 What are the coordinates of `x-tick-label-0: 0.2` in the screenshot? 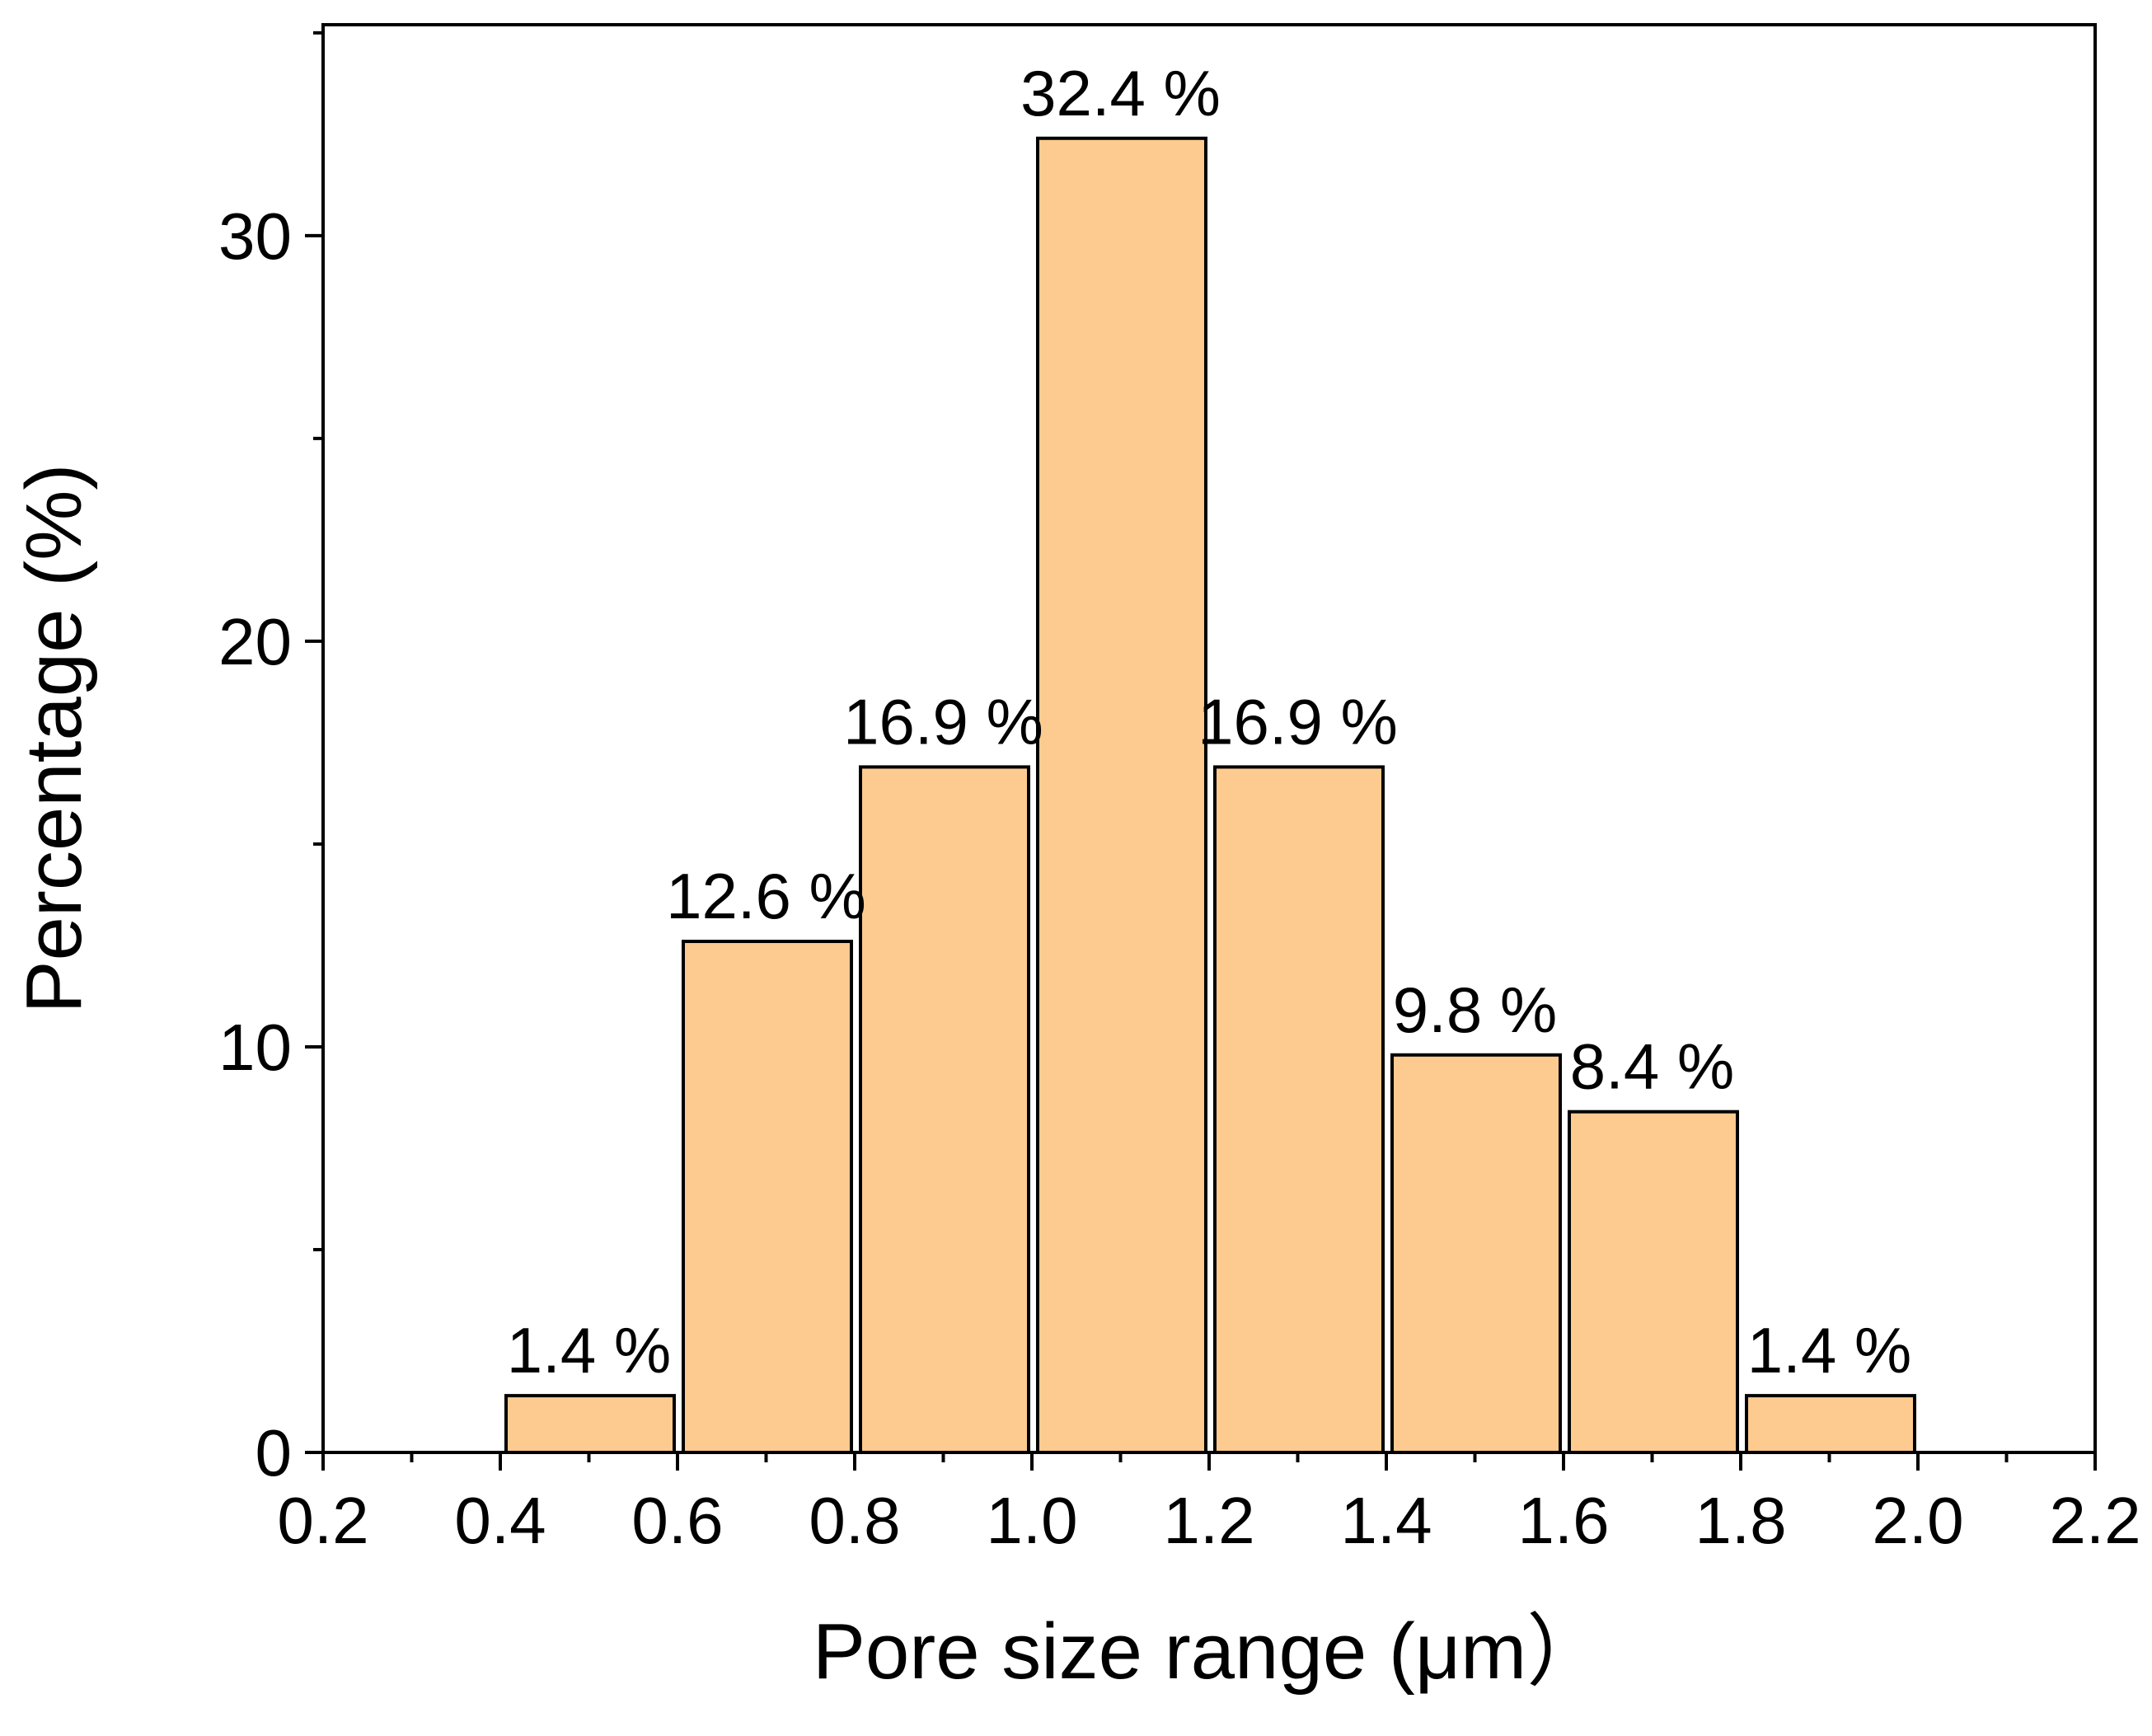 It's located at (322, 1520).